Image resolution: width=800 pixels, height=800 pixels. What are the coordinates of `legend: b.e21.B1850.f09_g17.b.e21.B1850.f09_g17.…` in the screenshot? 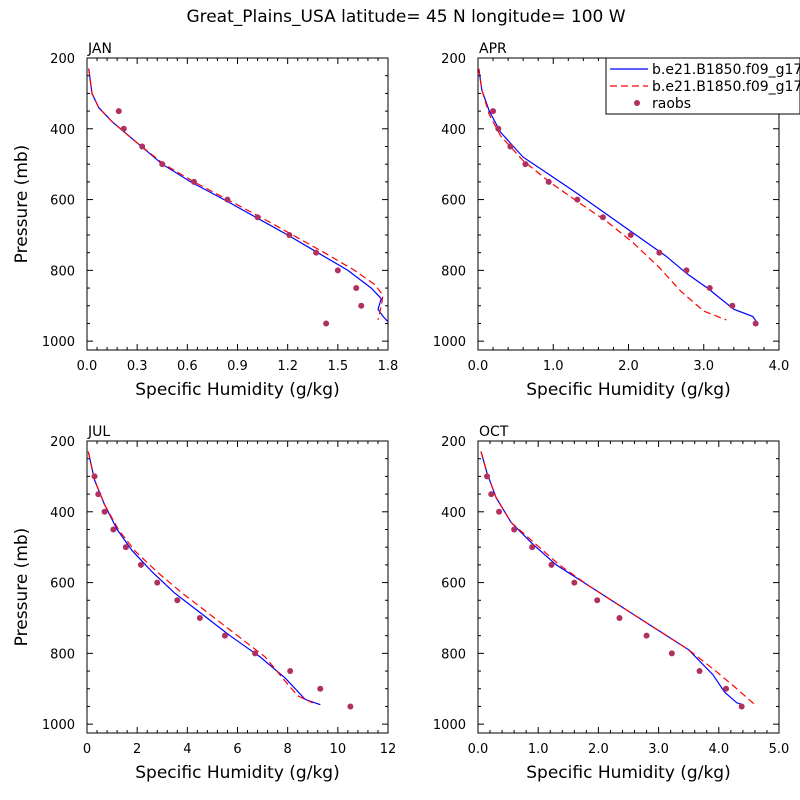 It's located at (702, 86).